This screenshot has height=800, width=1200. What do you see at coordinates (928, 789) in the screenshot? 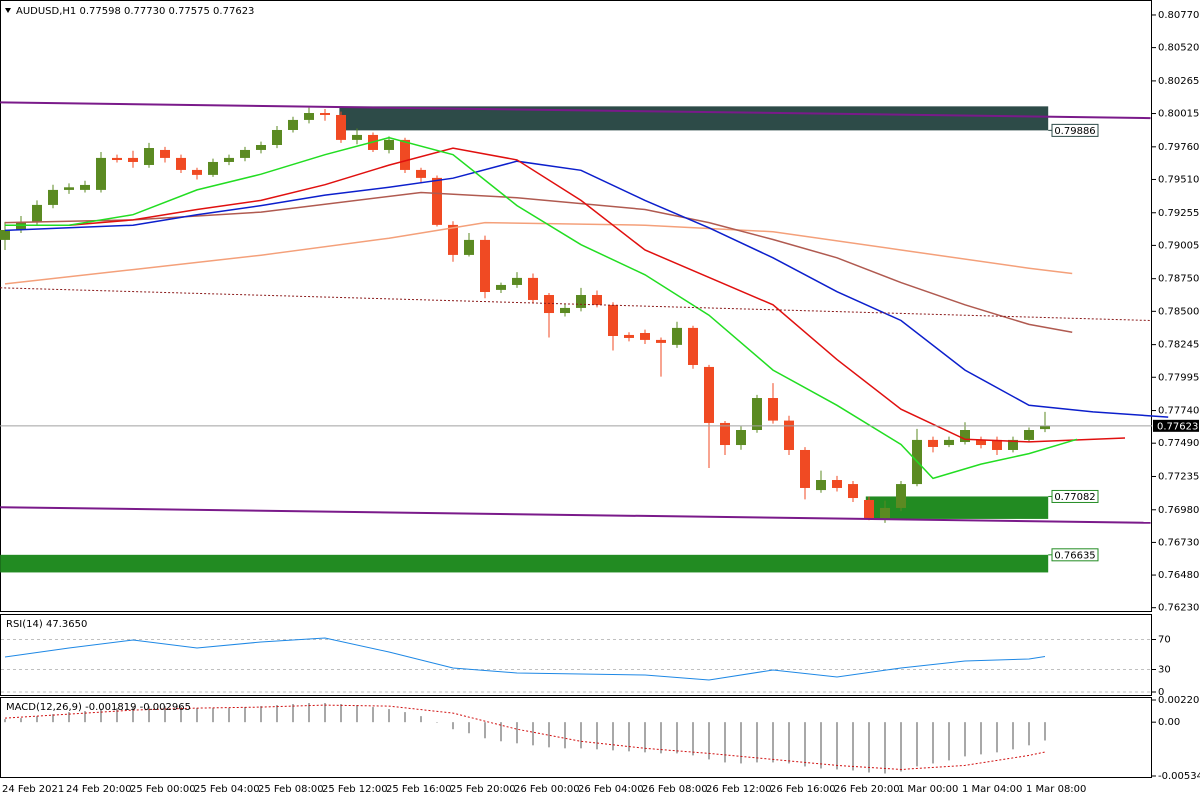
I see `x-tick-label: 1 Mar 00:00` at bounding box center [928, 789].